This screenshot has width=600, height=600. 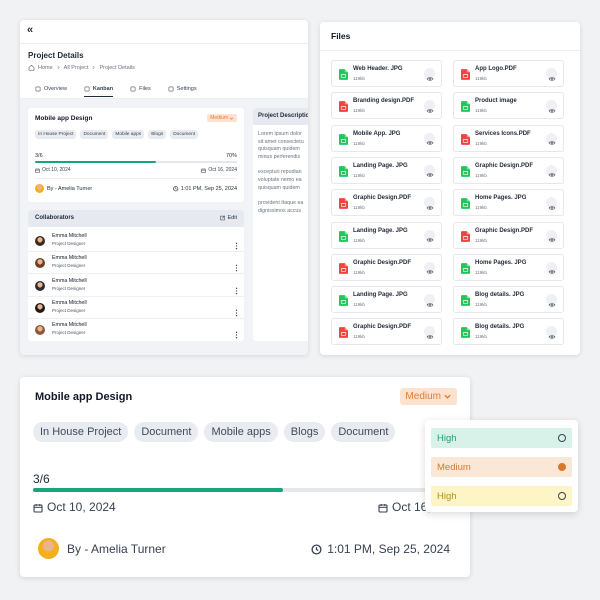 What do you see at coordinates (182, 91) in the screenshot?
I see `tab: Settings` at bounding box center [182, 91].